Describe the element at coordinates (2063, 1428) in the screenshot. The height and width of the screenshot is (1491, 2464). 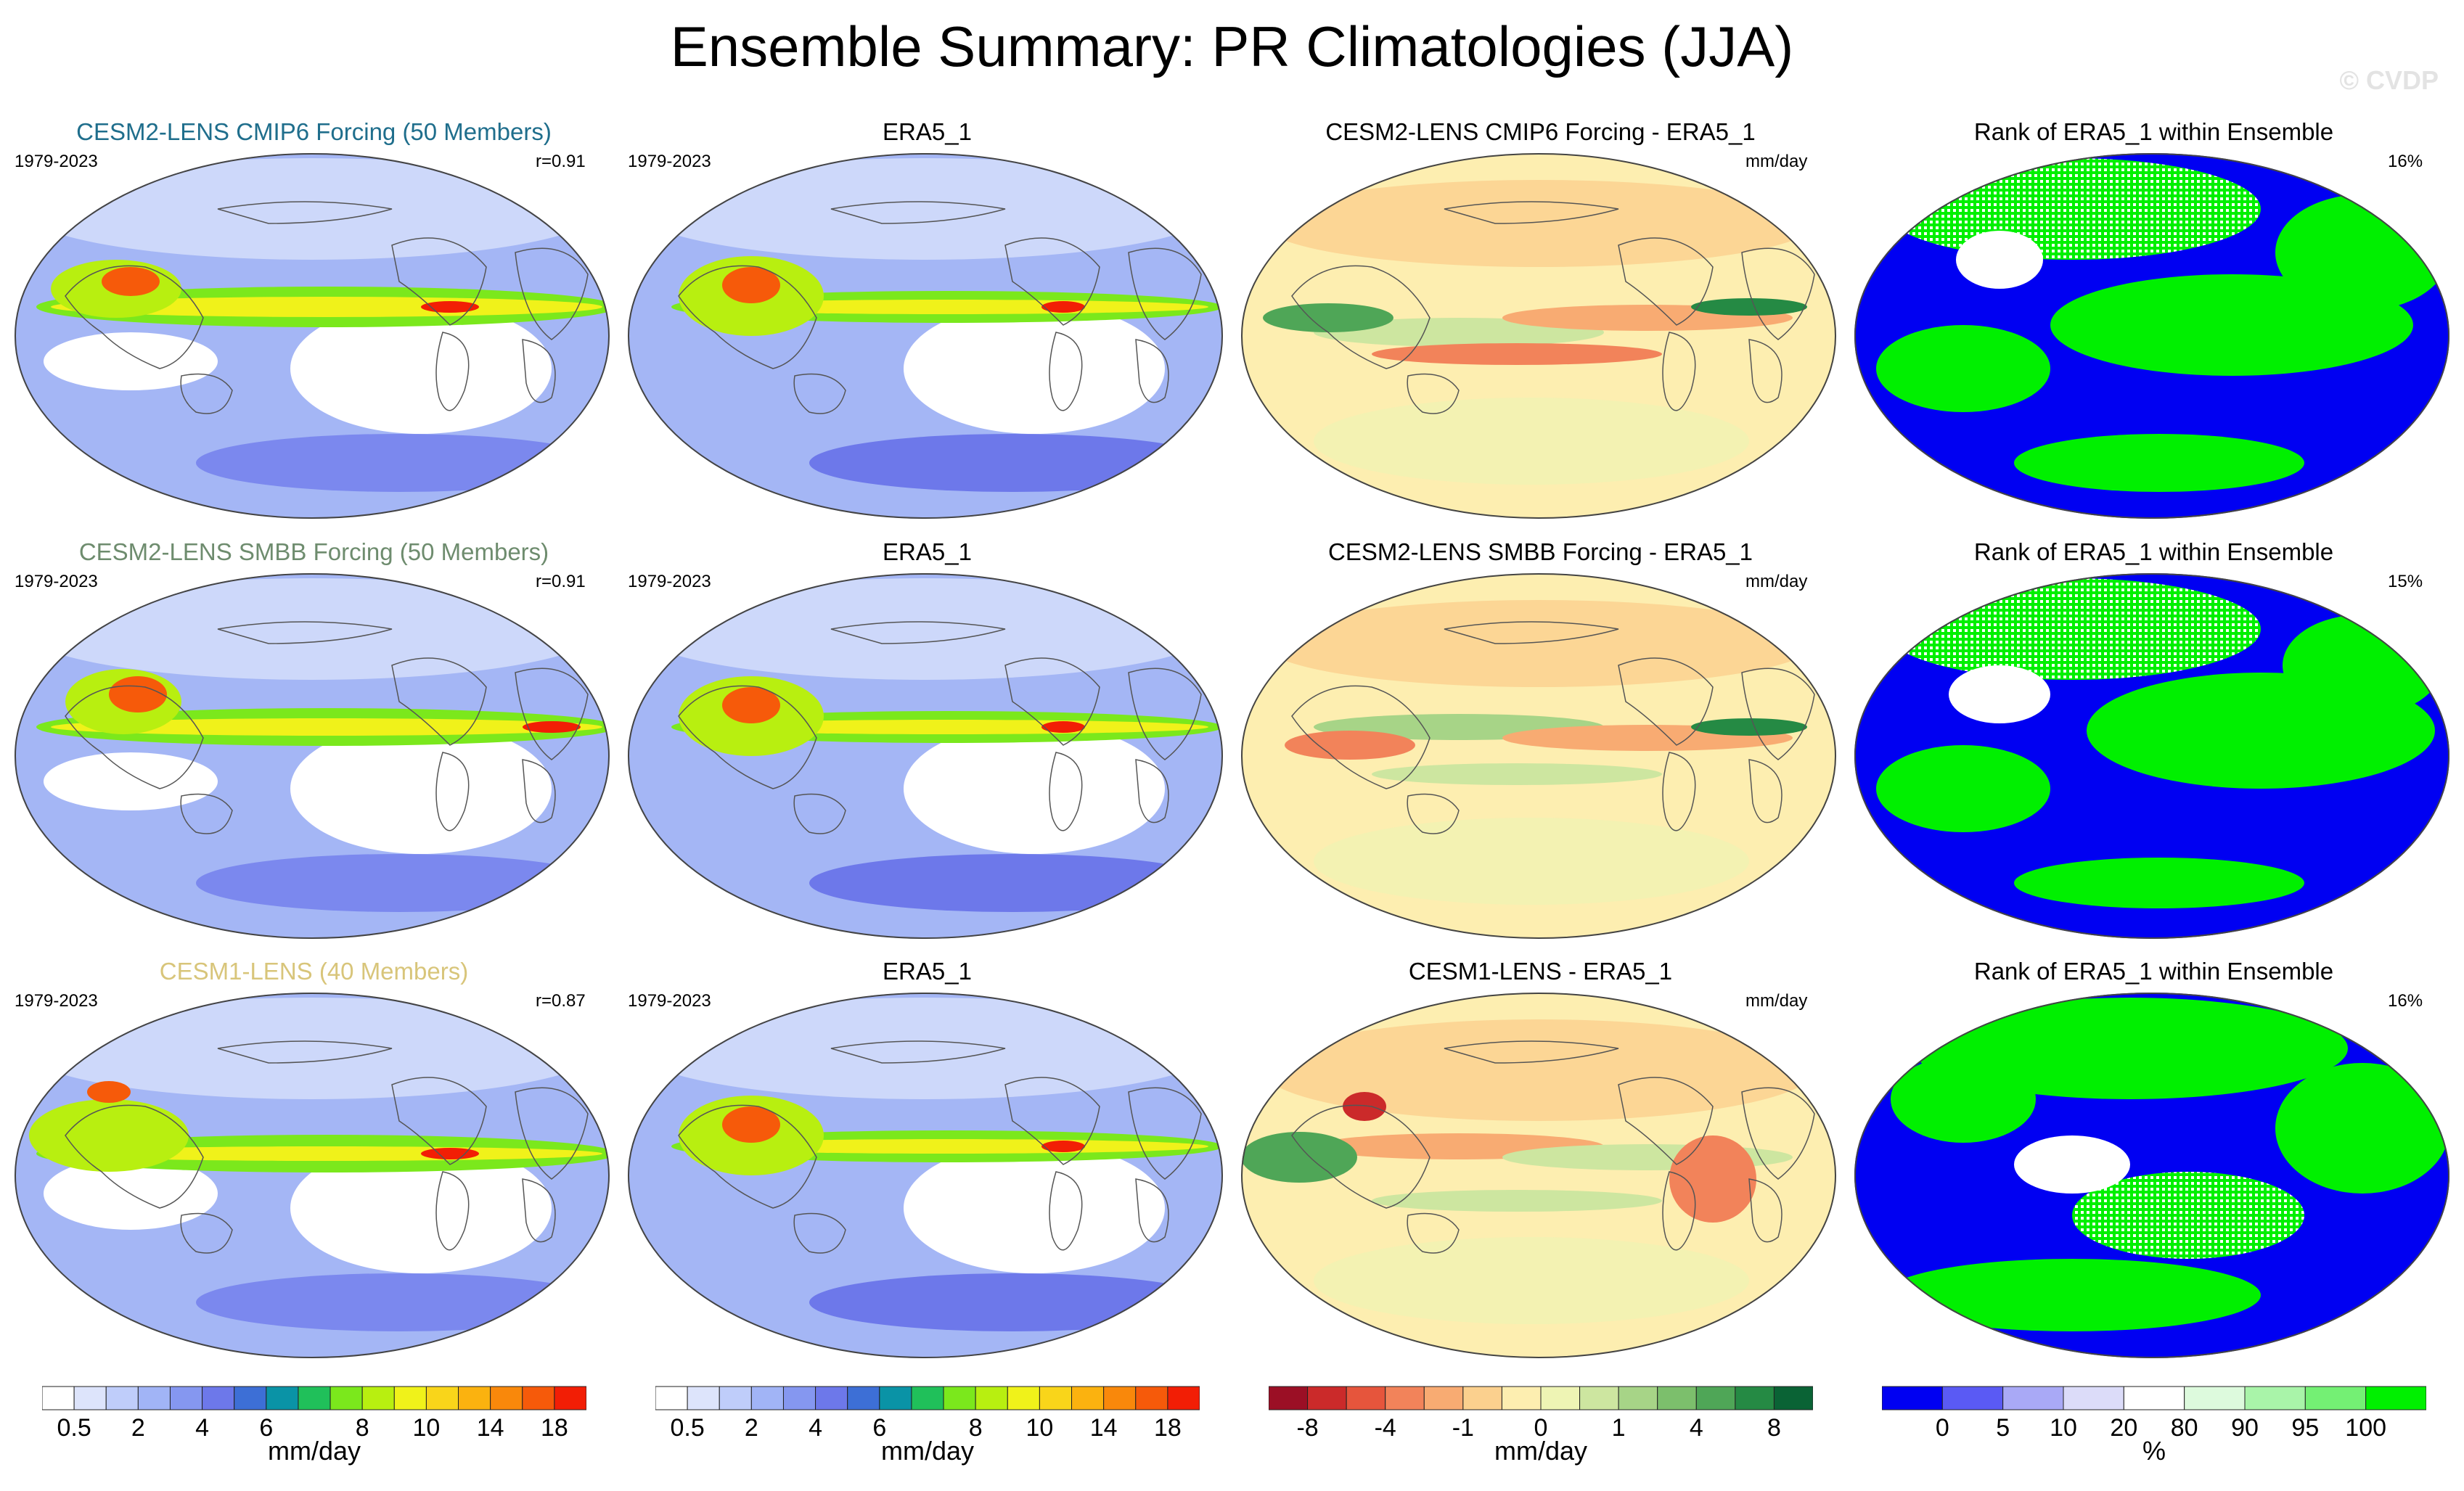
I see `rank-colorbar-label: 10` at that location.